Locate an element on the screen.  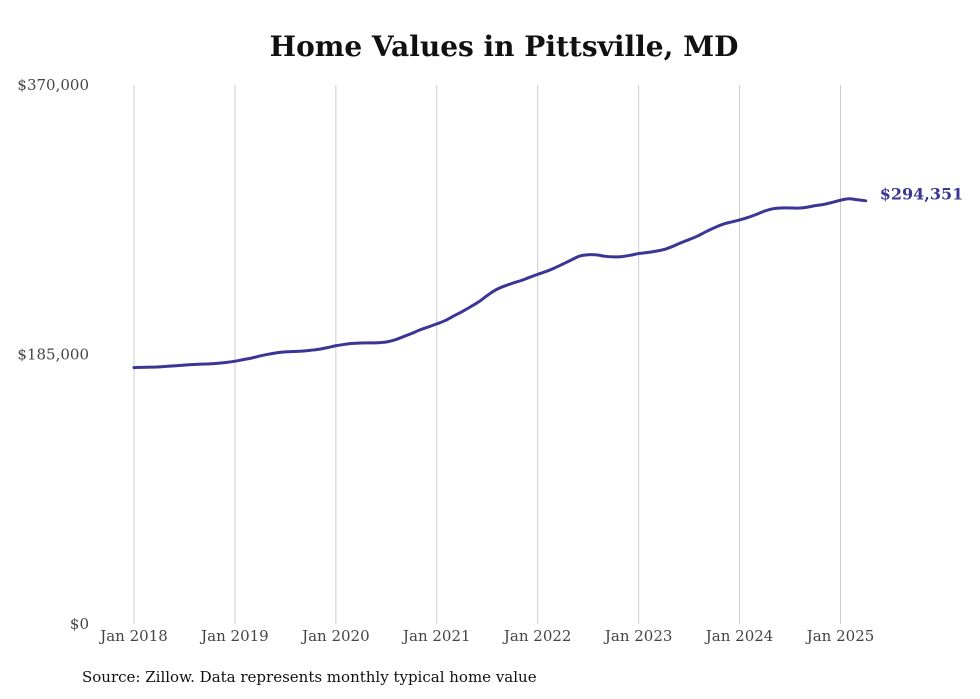
x-tick-label: Jan 2021 is located at coordinates (436, 636).